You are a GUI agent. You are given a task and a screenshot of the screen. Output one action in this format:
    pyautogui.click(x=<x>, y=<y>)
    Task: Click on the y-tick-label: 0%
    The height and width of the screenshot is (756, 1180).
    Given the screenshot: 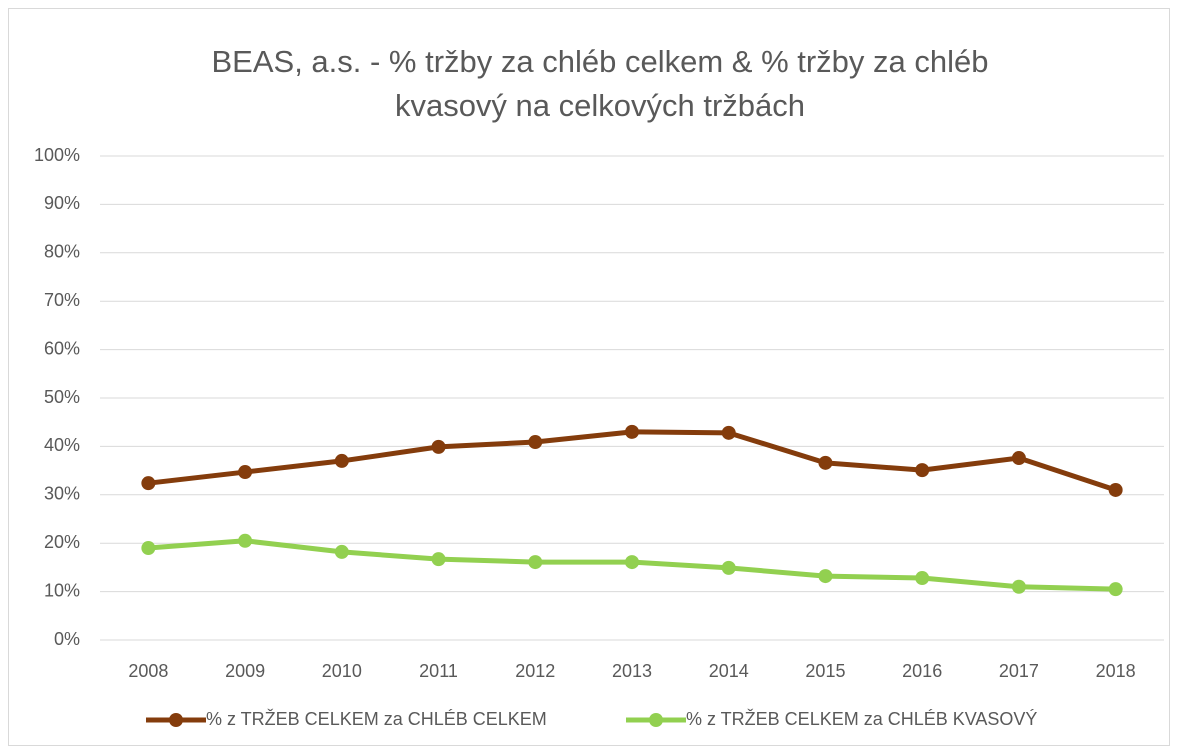 What is the action you would take?
    pyautogui.click(x=67, y=639)
    